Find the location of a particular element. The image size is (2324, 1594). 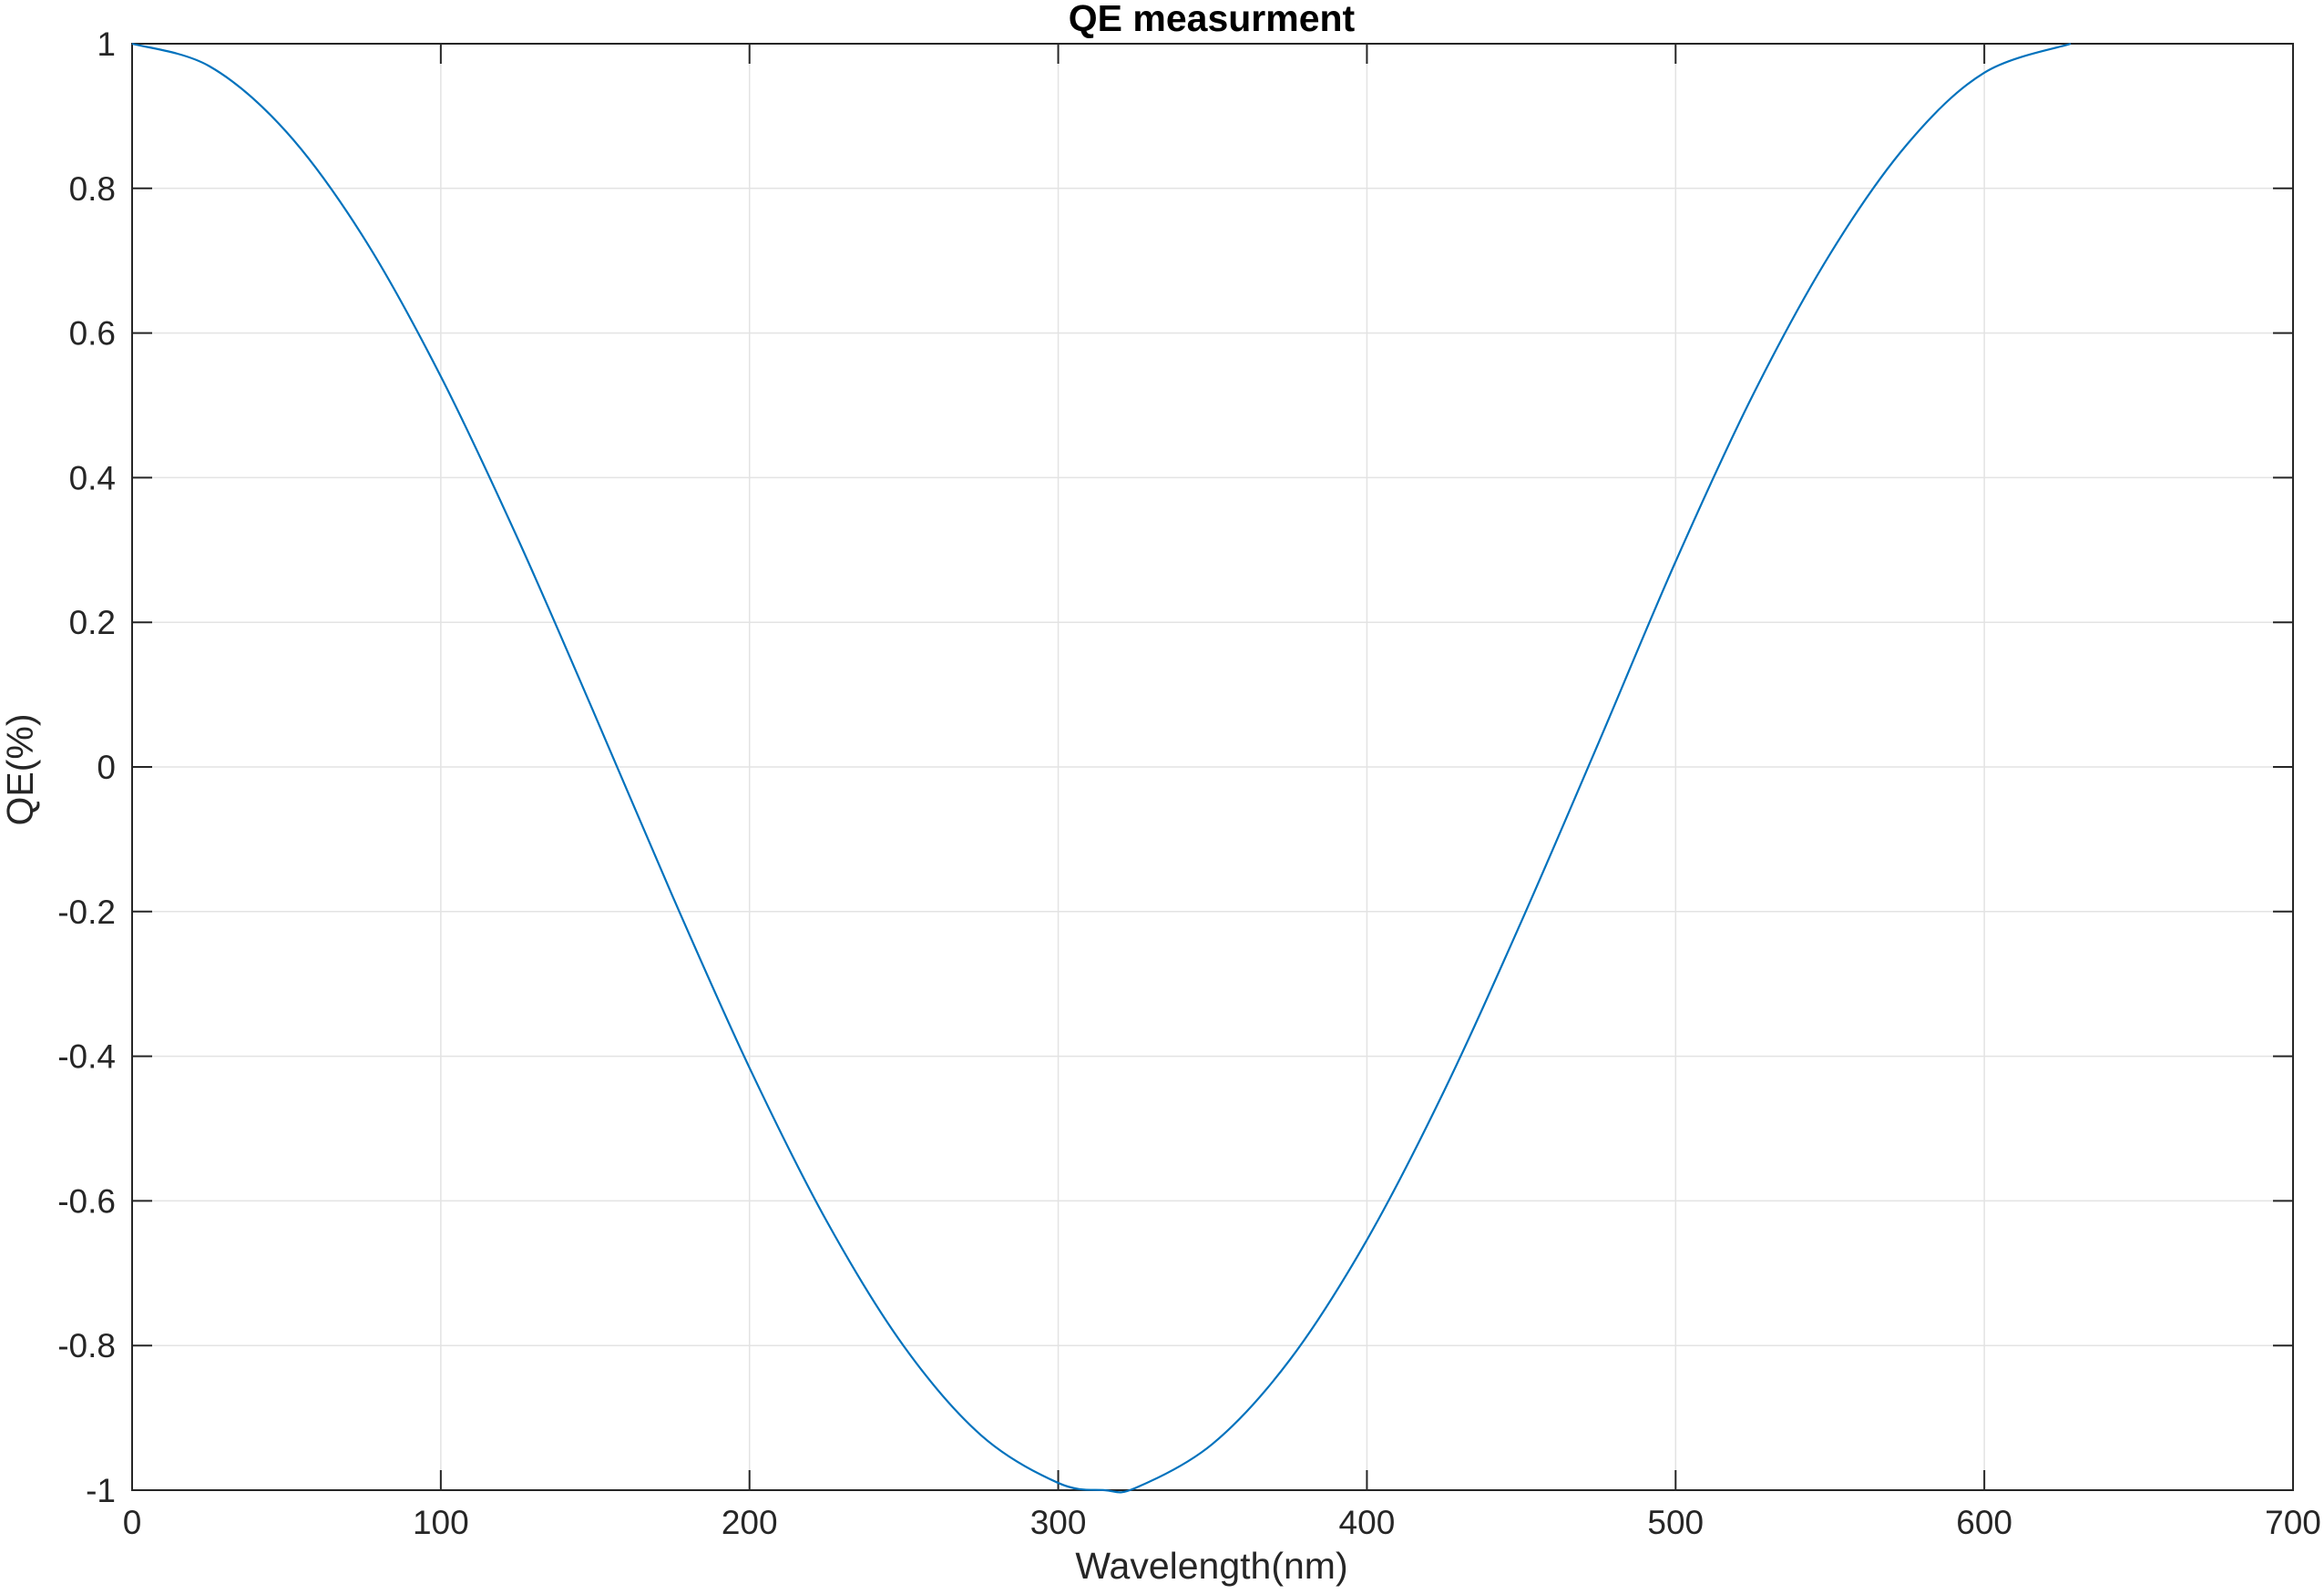

y-axis-label: QE(%) is located at coordinates (20, 770).